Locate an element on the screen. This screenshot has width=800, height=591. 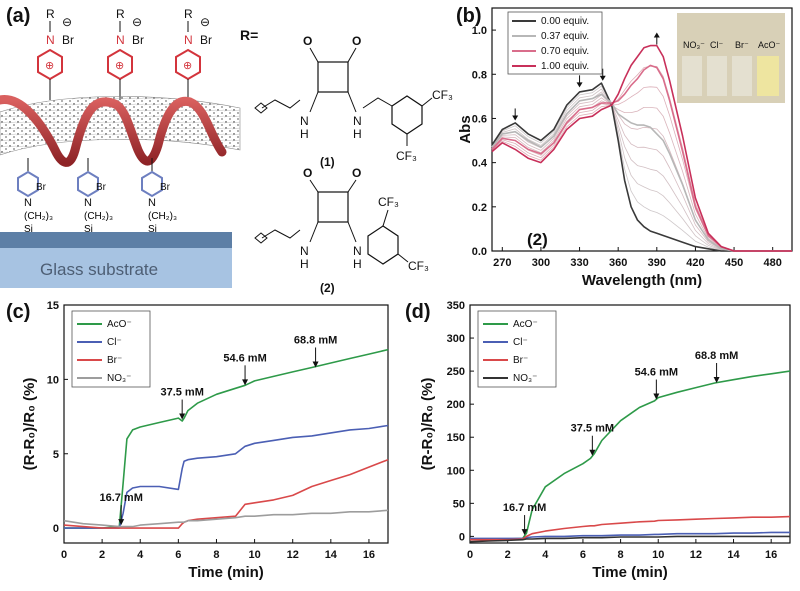
top-pyridinium-1: R N Br ⊖ ⊕ is located at coordinates (55, 53).